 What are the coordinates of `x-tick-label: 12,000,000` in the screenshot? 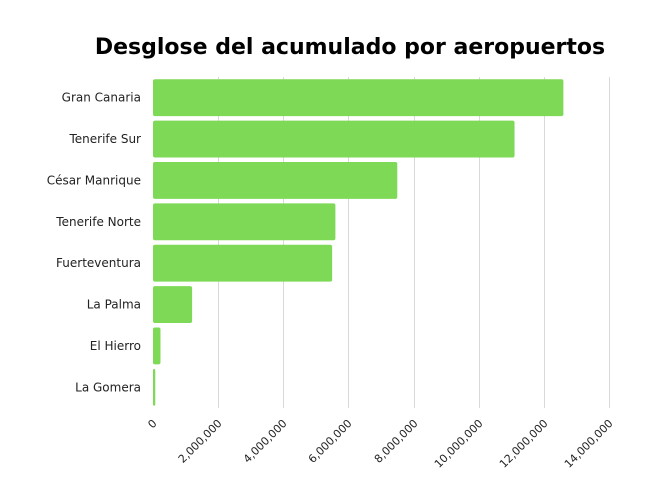 It's located at (524, 444).